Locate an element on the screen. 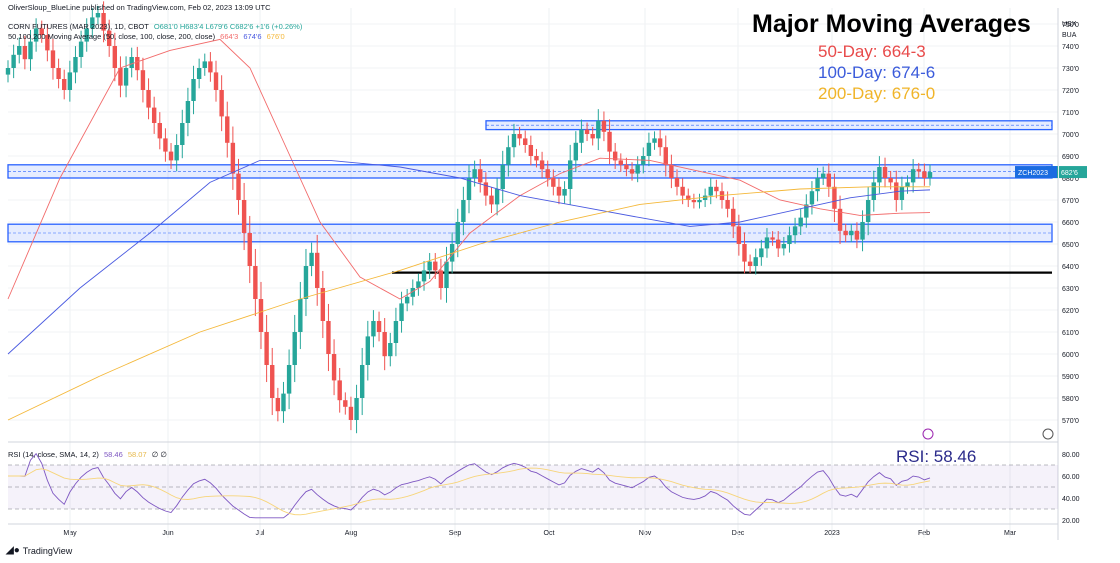 This screenshot has height=563, width=1120. y-tick-label: 600'0 is located at coordinates (1070, 355).